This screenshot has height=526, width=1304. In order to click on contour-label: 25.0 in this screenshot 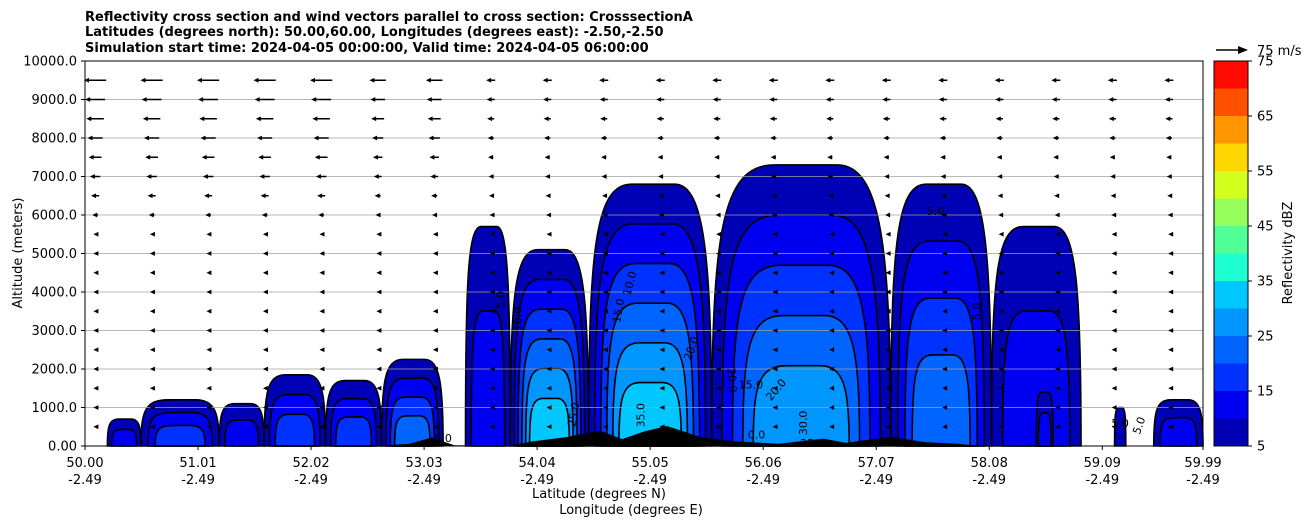, I will do `click(812, 443)`.